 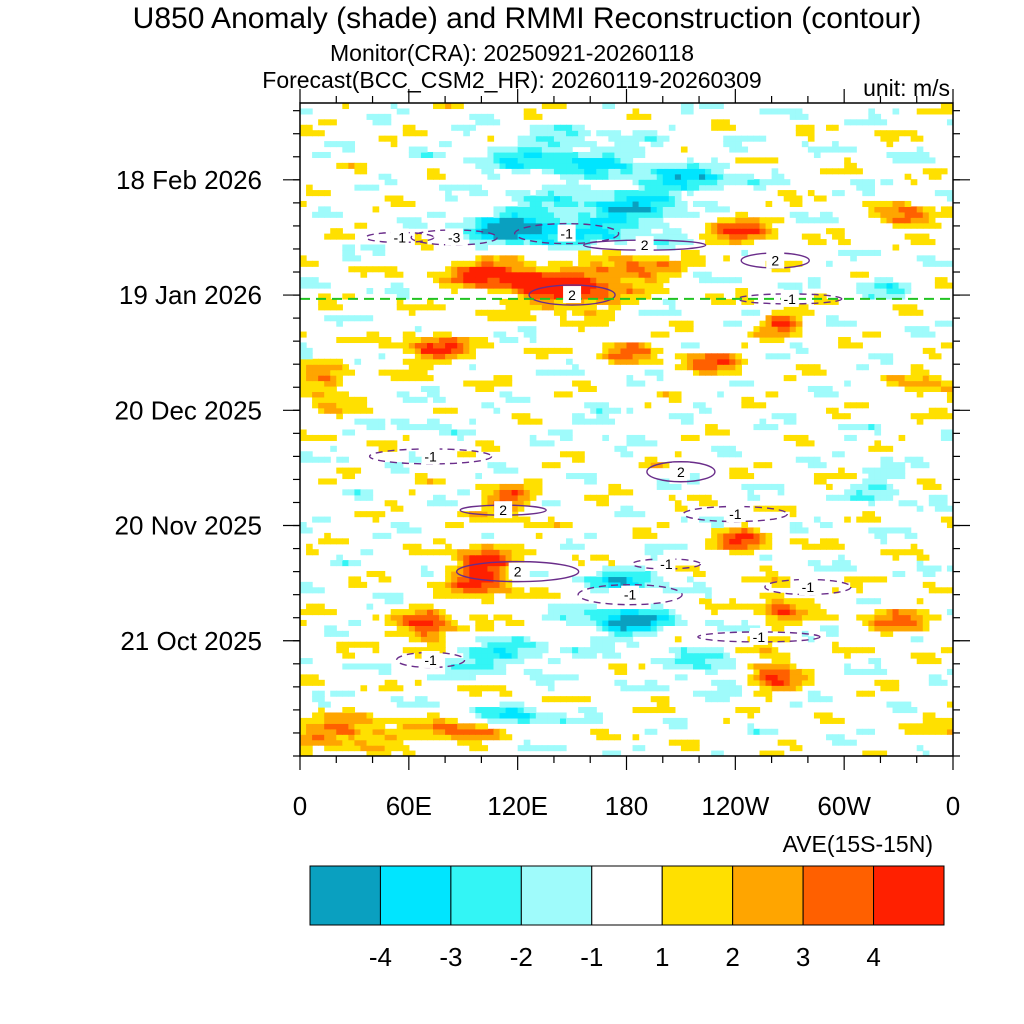 What do you see at coordinates (803, 957) in the screenshot?
I see `colorbar-label: 3` at bounding box center [803, 957].